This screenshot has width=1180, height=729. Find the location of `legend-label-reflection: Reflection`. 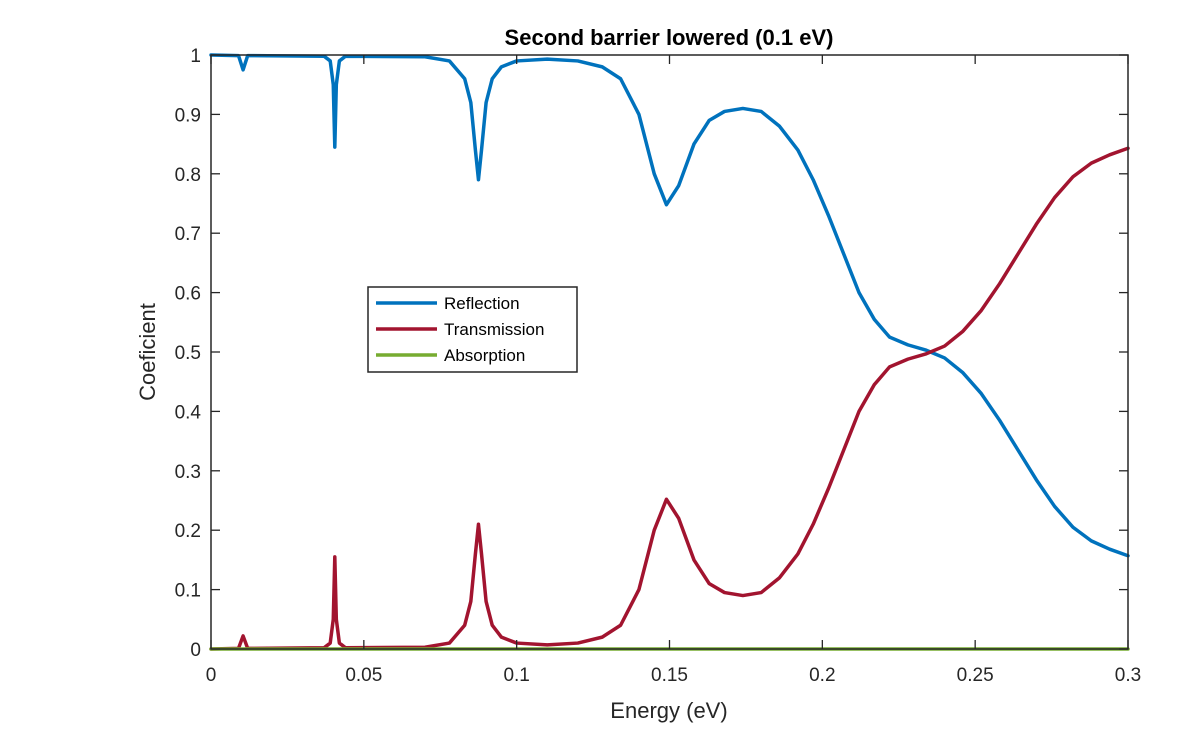

legend-label-reflection: Reflection is located at coordinates (482, 303).